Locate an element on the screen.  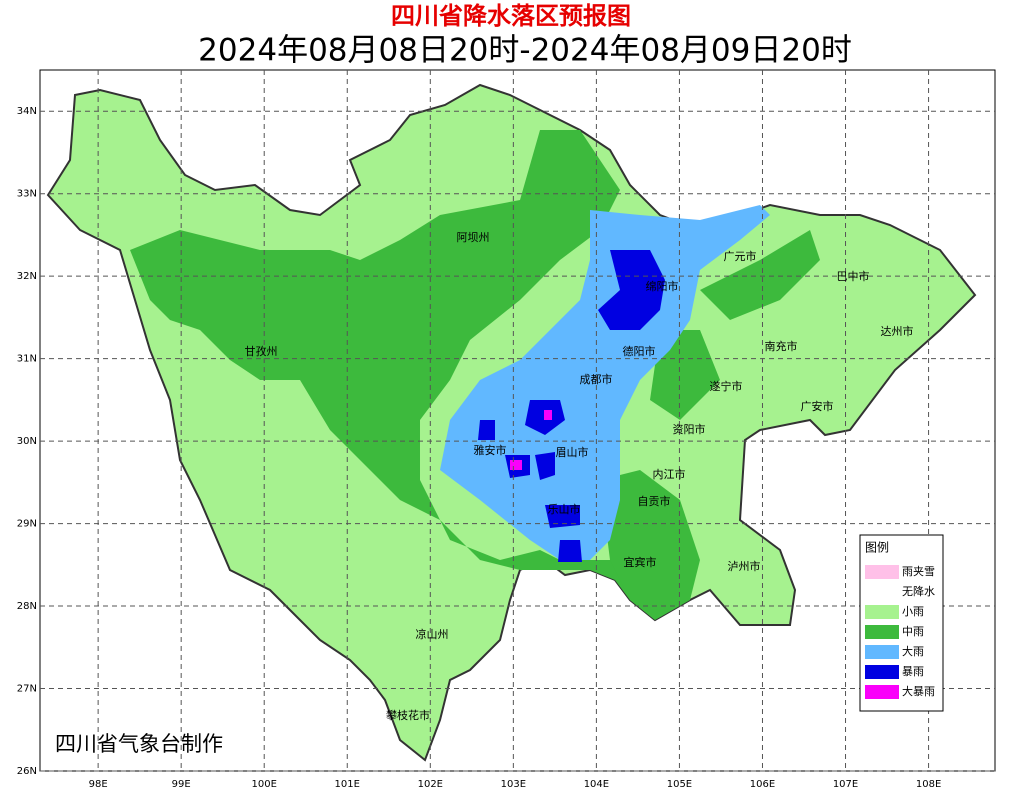
lat-tick-label: 31N is located at coordinates (27, 359).